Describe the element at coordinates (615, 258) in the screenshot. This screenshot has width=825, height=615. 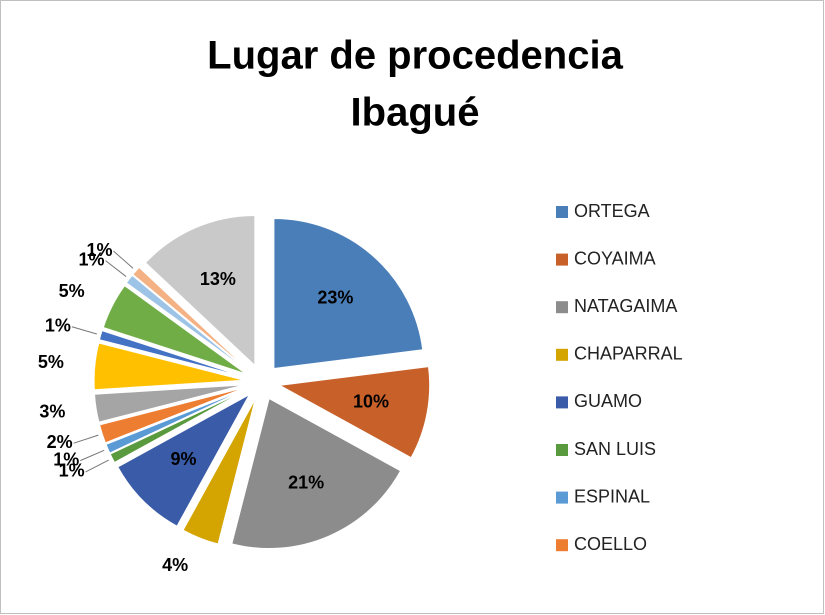
I see `legend-label: COYAIMA` at that location.